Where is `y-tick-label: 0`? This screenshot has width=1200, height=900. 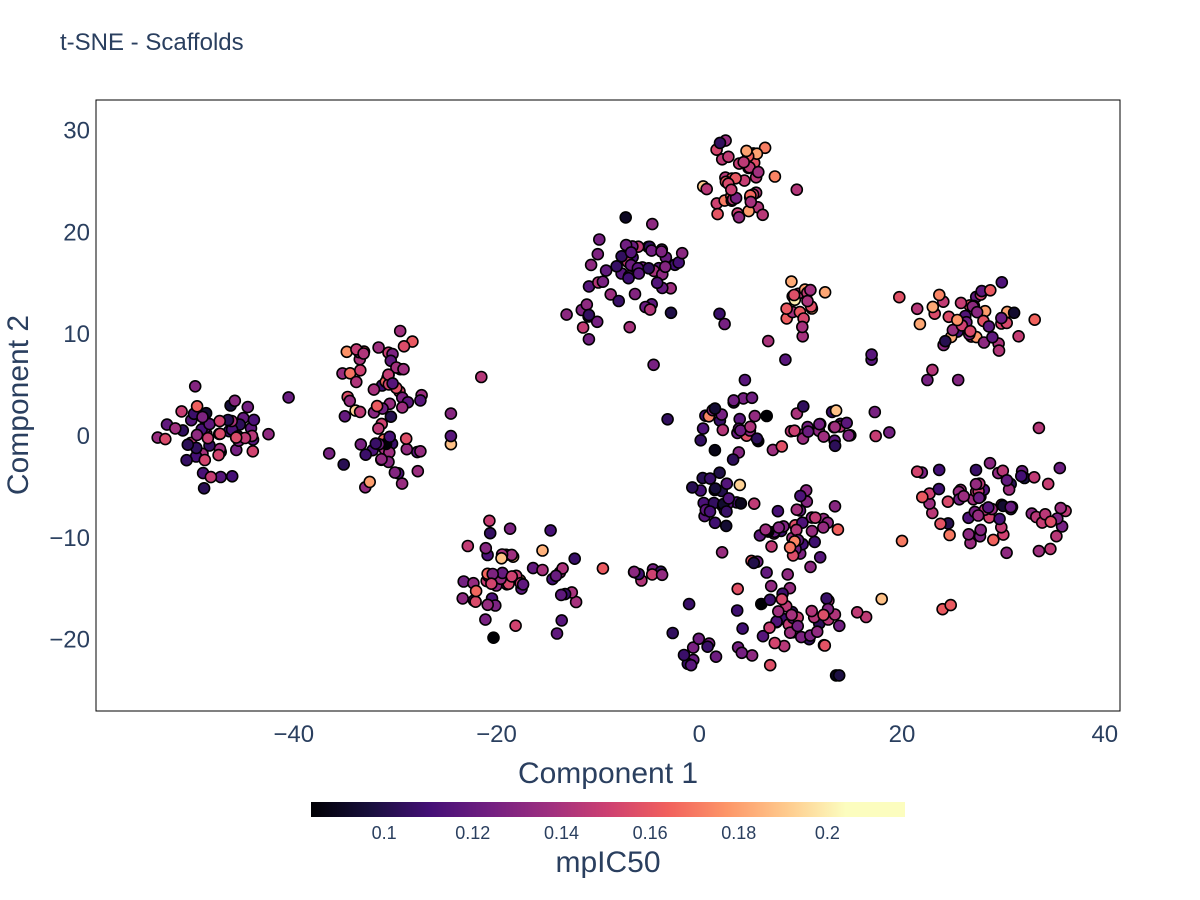 y-tick-label: 0 is located at coordinates (83, 436).